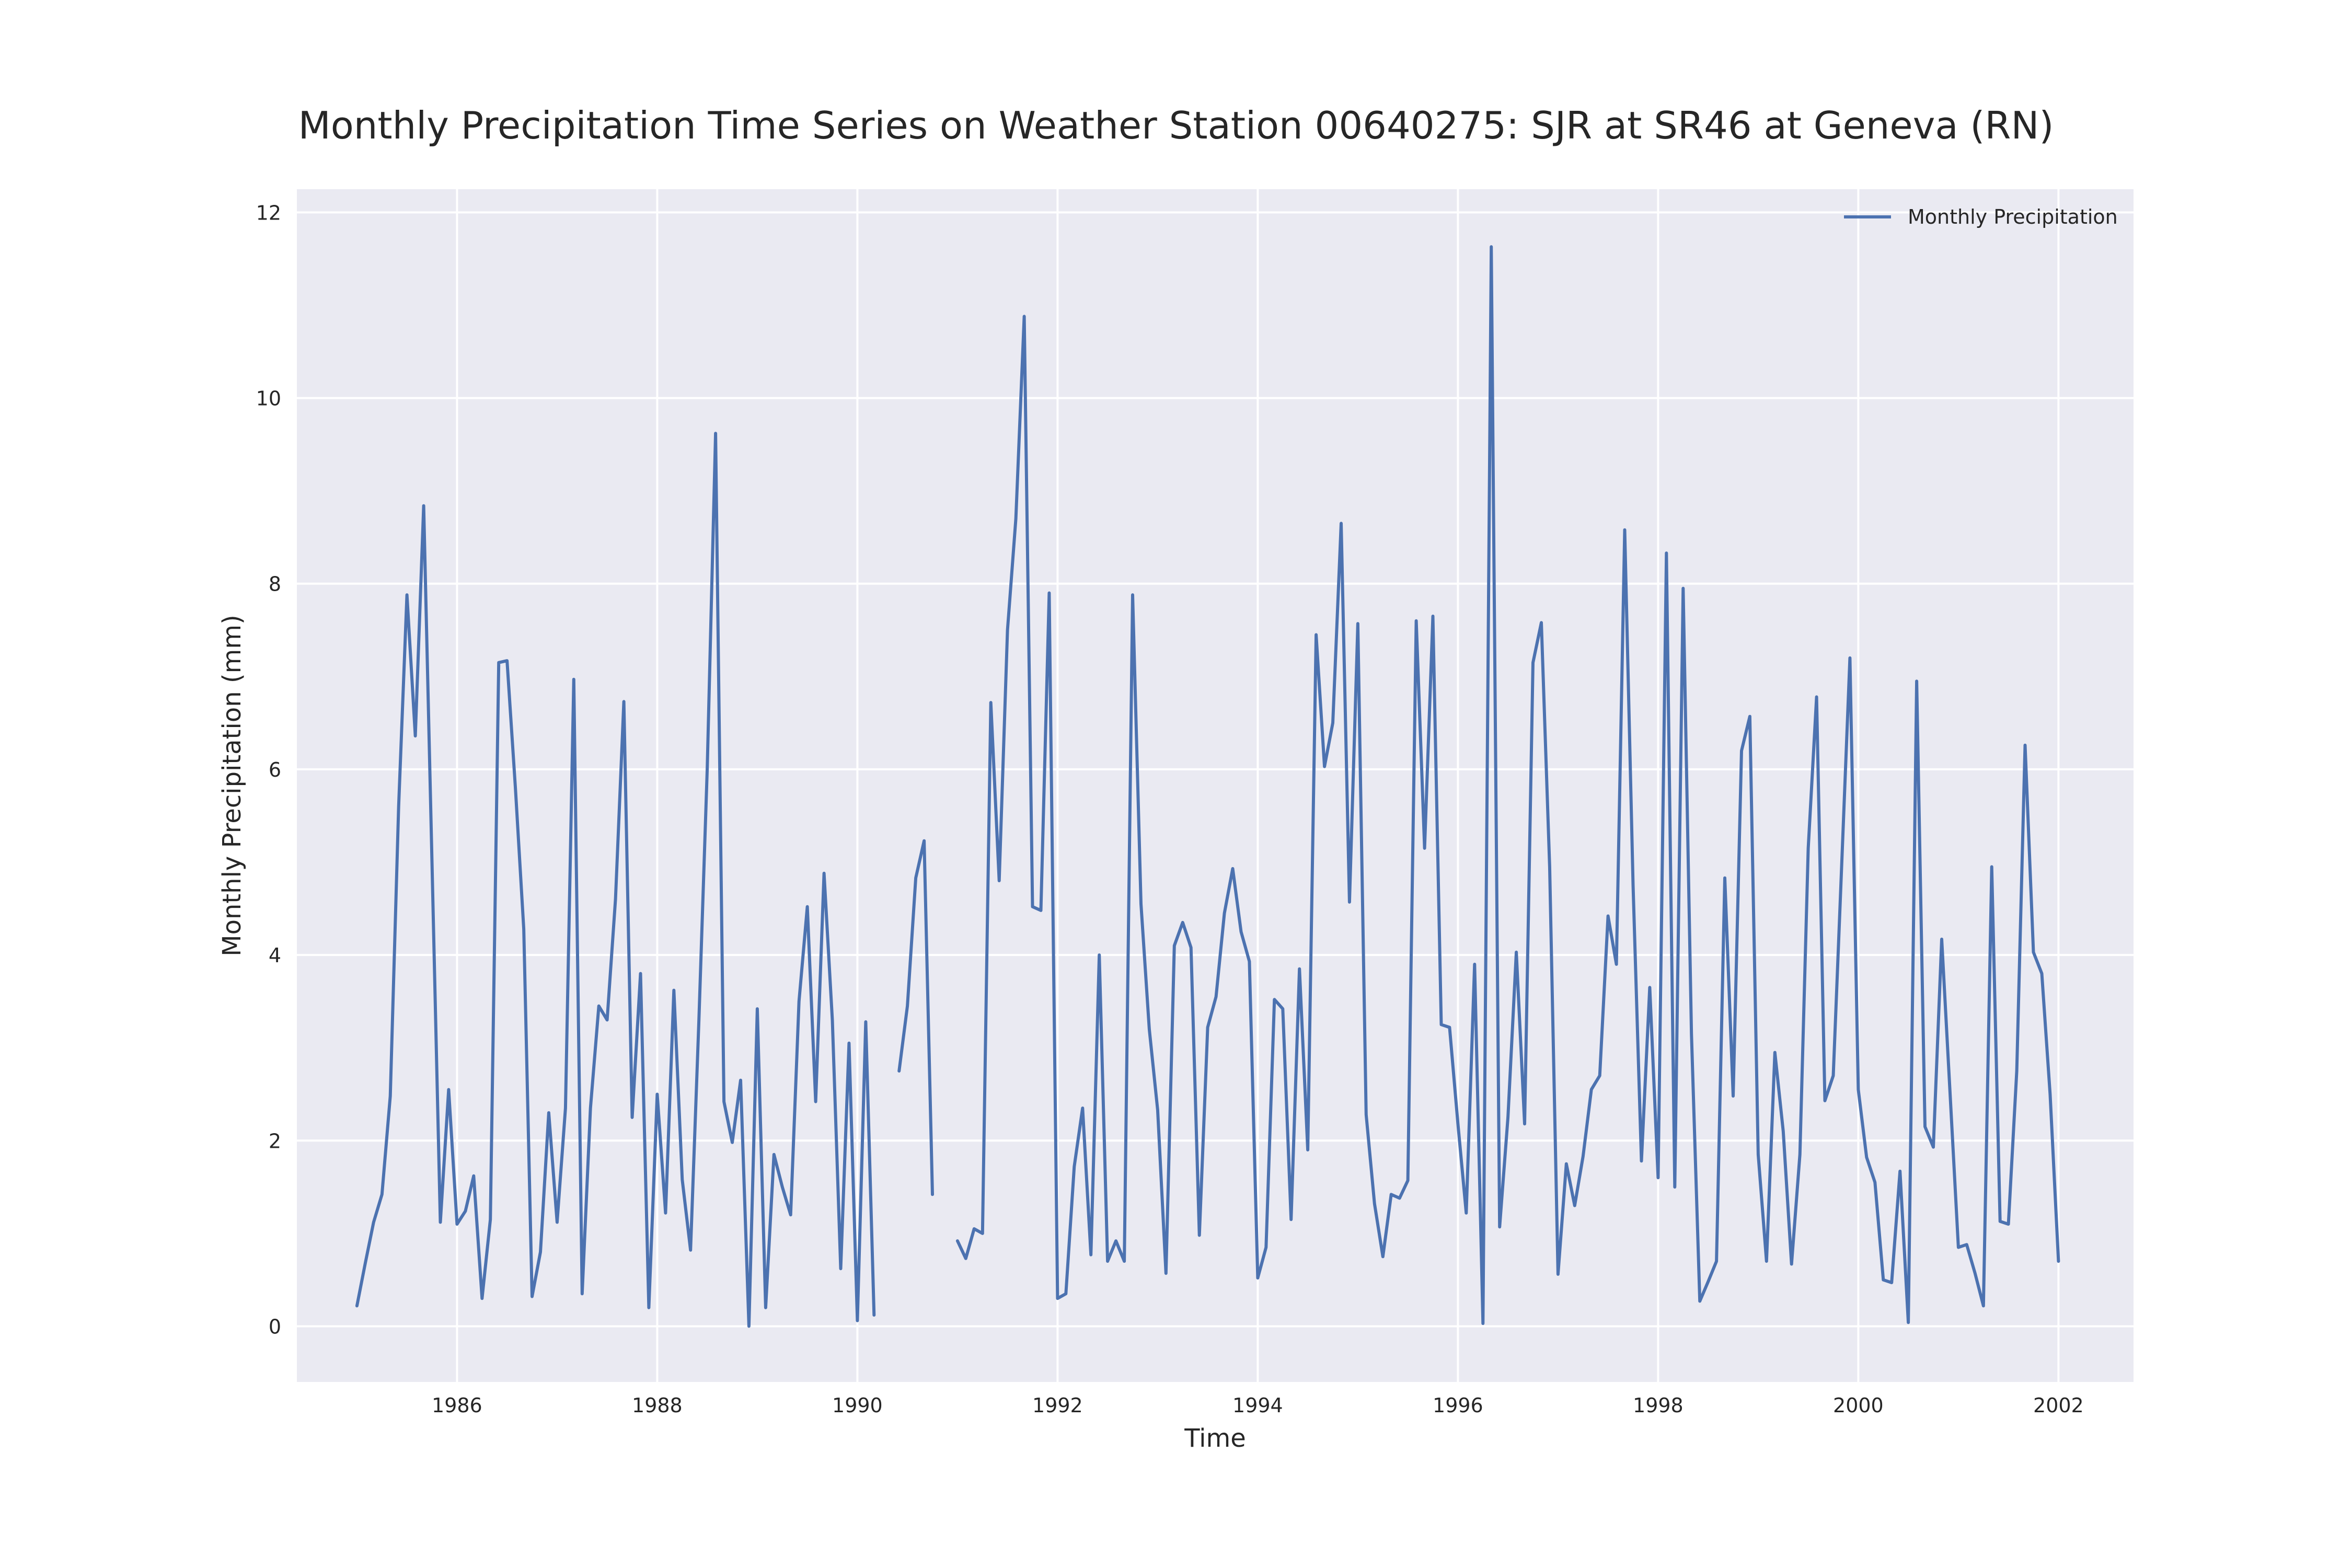 The image size is (2352, 1568). I want to click on y-tick-label: 4, so click(275, 955).